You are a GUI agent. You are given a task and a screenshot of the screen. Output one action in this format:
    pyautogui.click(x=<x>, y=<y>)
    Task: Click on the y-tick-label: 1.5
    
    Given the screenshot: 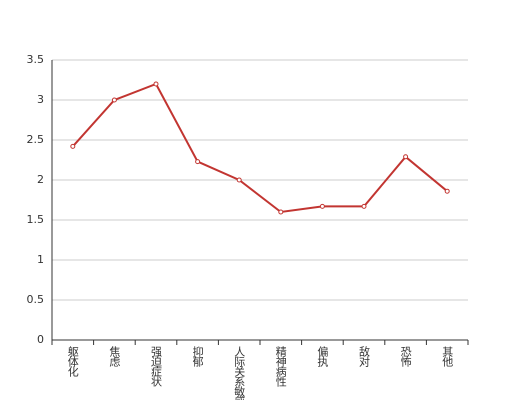 What is the action you would take?
    pyautogui.click(x=36, y=219)
    